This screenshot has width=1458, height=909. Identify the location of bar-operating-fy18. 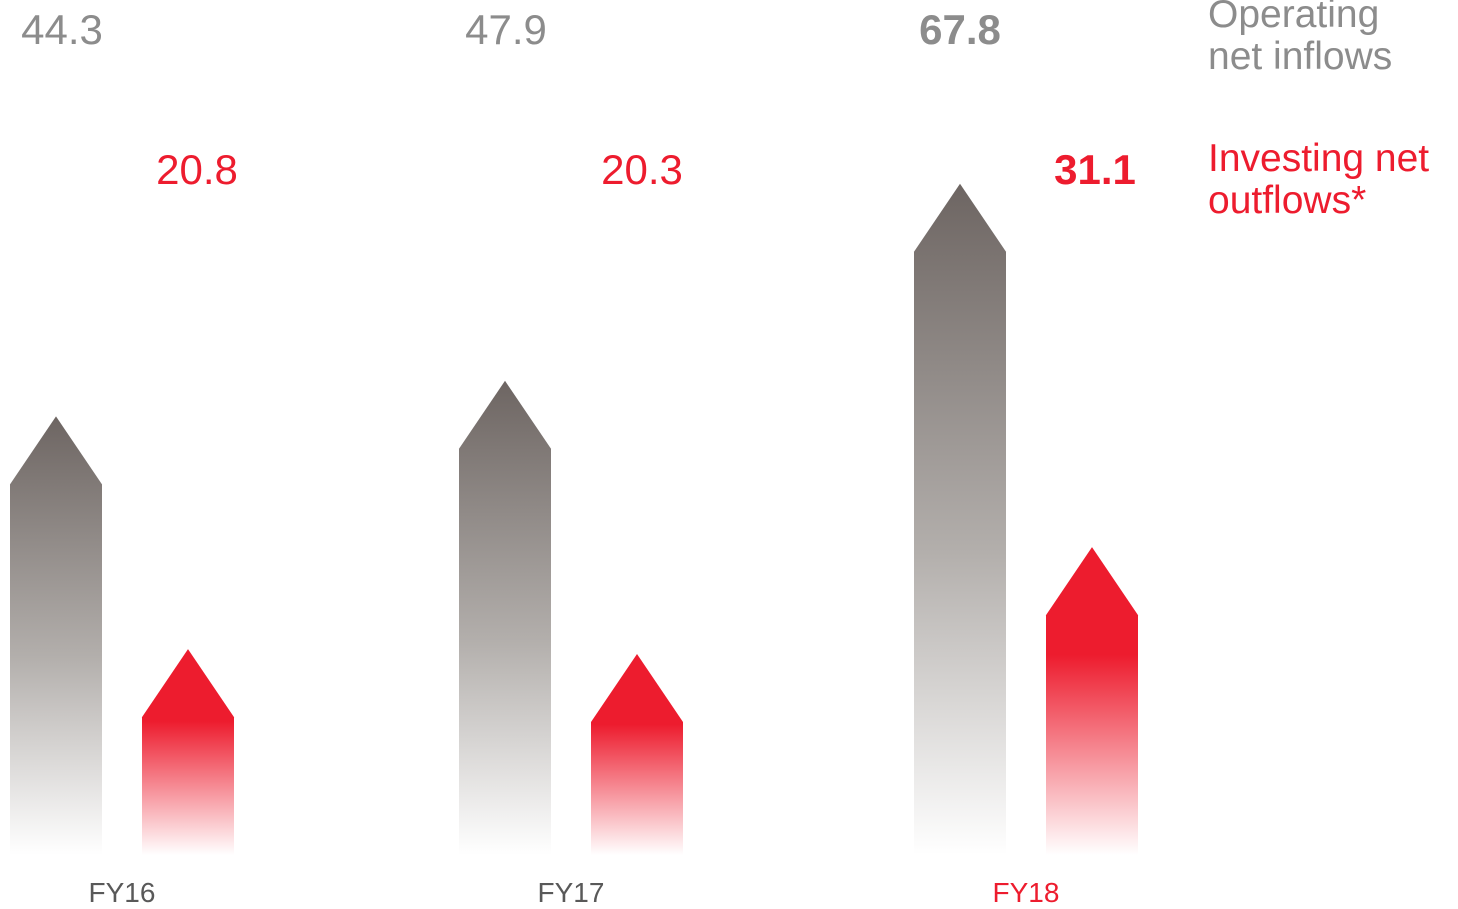
(960, 519).